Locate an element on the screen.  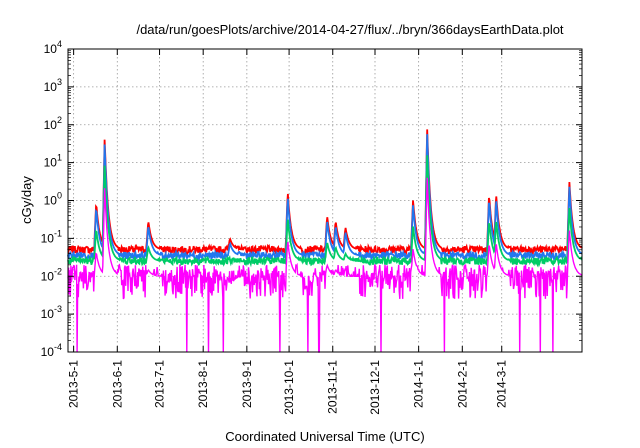
y-tick-label: 10⁻² is located at coordinates (51, 274).